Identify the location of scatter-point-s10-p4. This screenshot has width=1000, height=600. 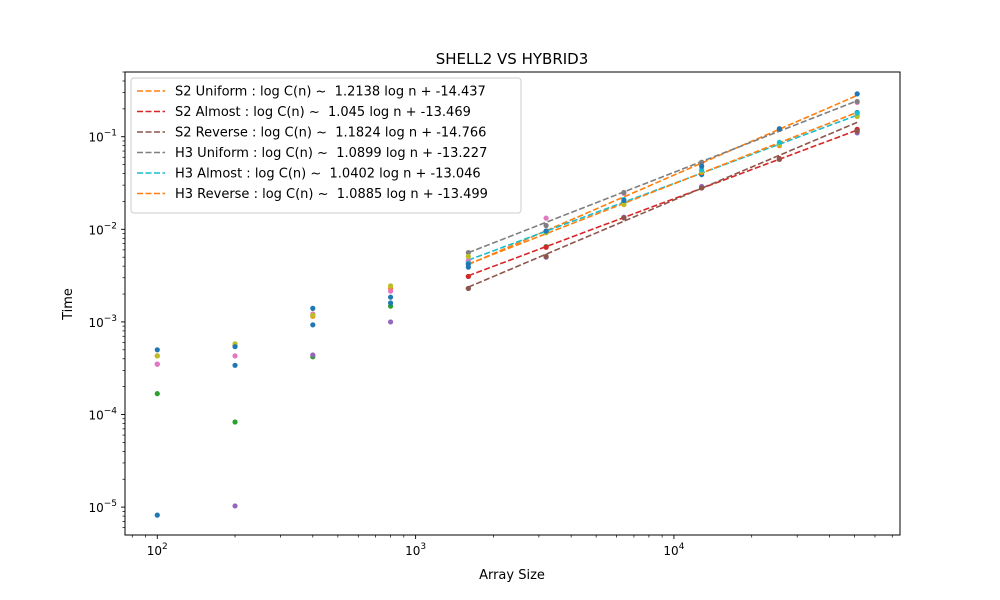
(468, 264).